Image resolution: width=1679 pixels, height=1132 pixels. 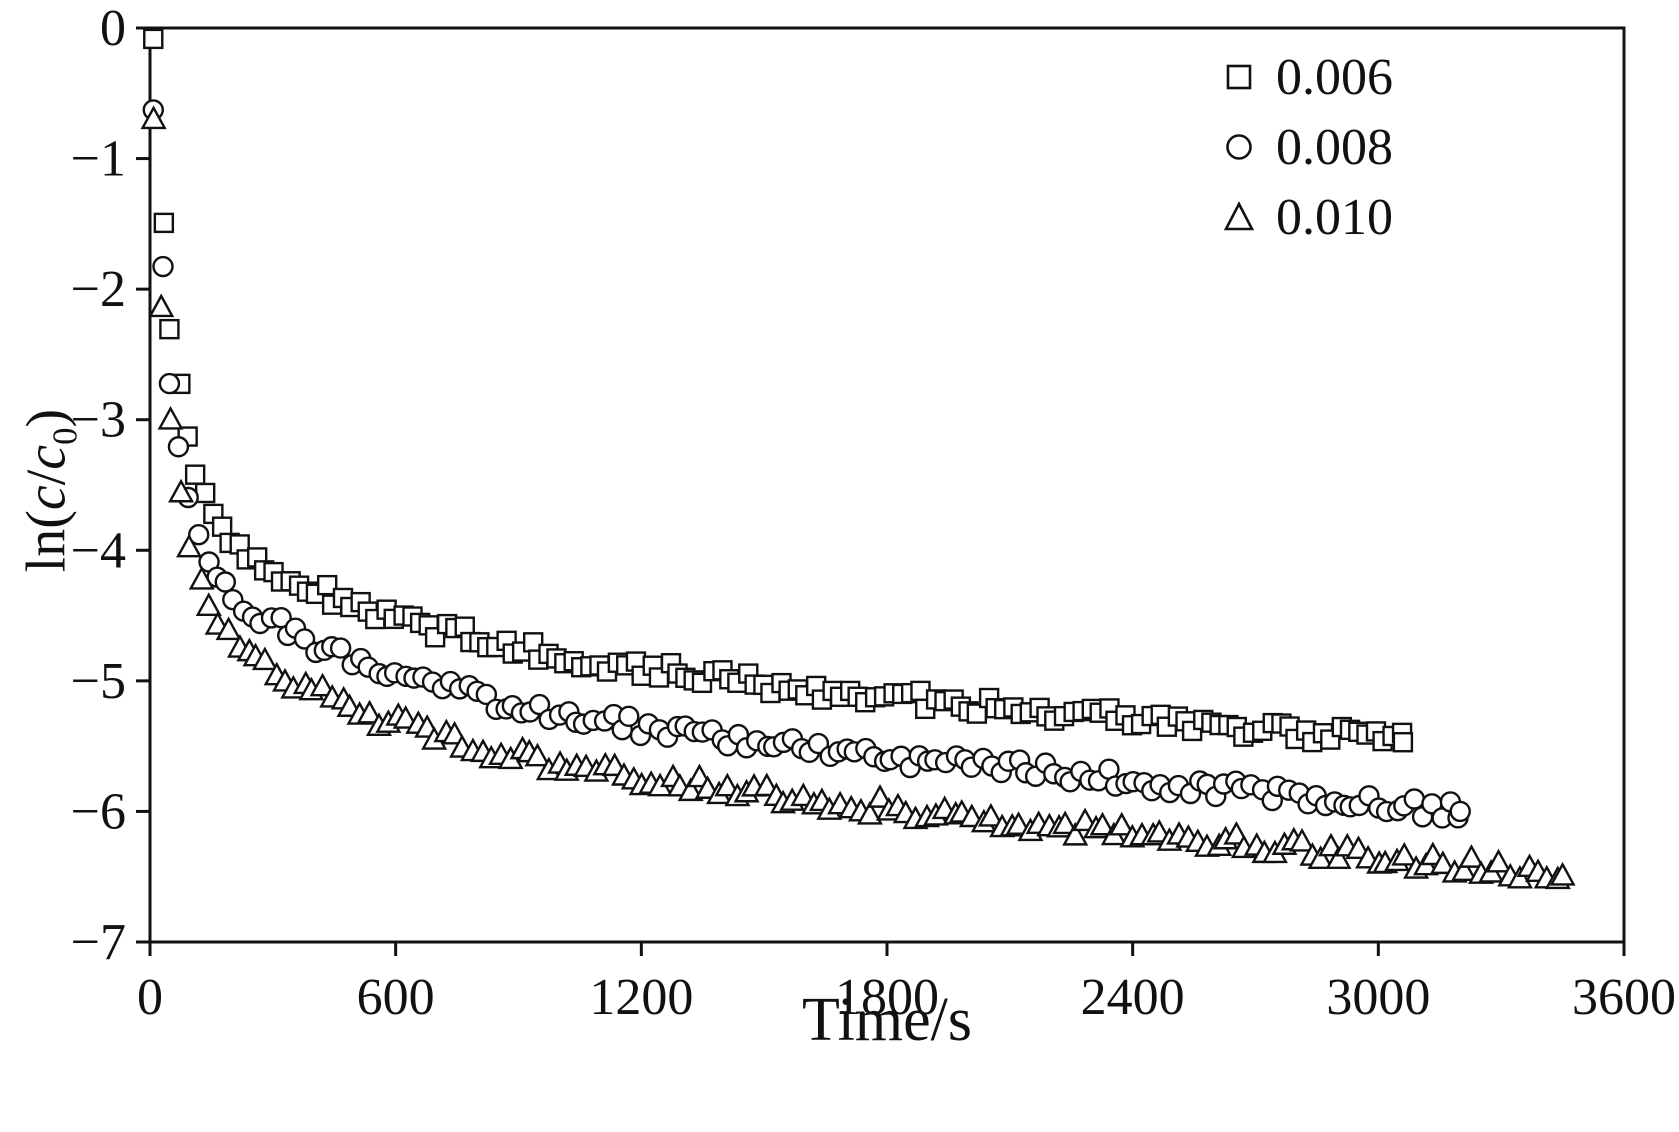 What do you see at coordinates (98, 159) in the screenshot?
I see `y-tick-label: −1` at bounding box center [98, 159].